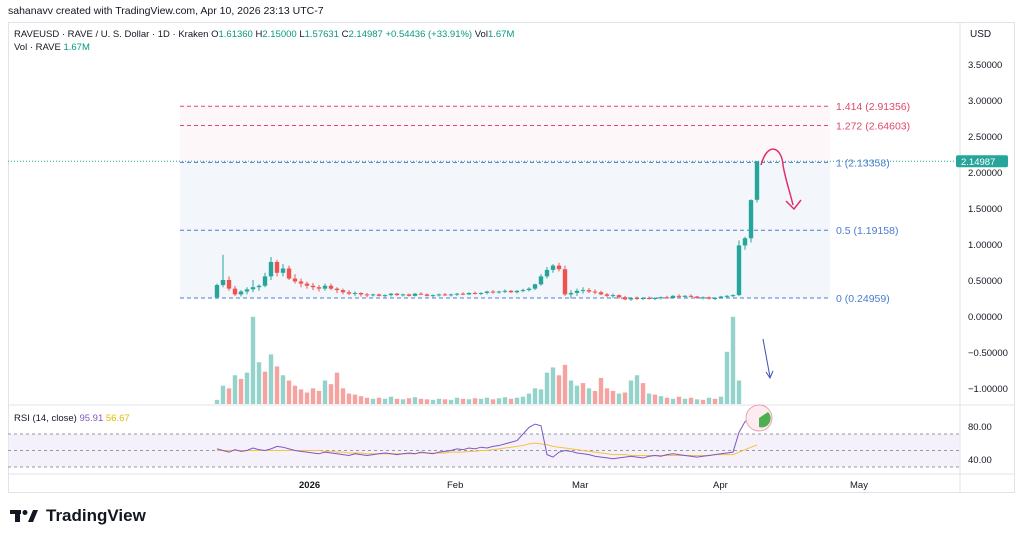 The width and height of the screenshot is (1024, 539). What do you see at coordinates (37, 47) in the screenshot?
I see `volume-series-label: Vol · RAVE` at bounding box center [37, 47].